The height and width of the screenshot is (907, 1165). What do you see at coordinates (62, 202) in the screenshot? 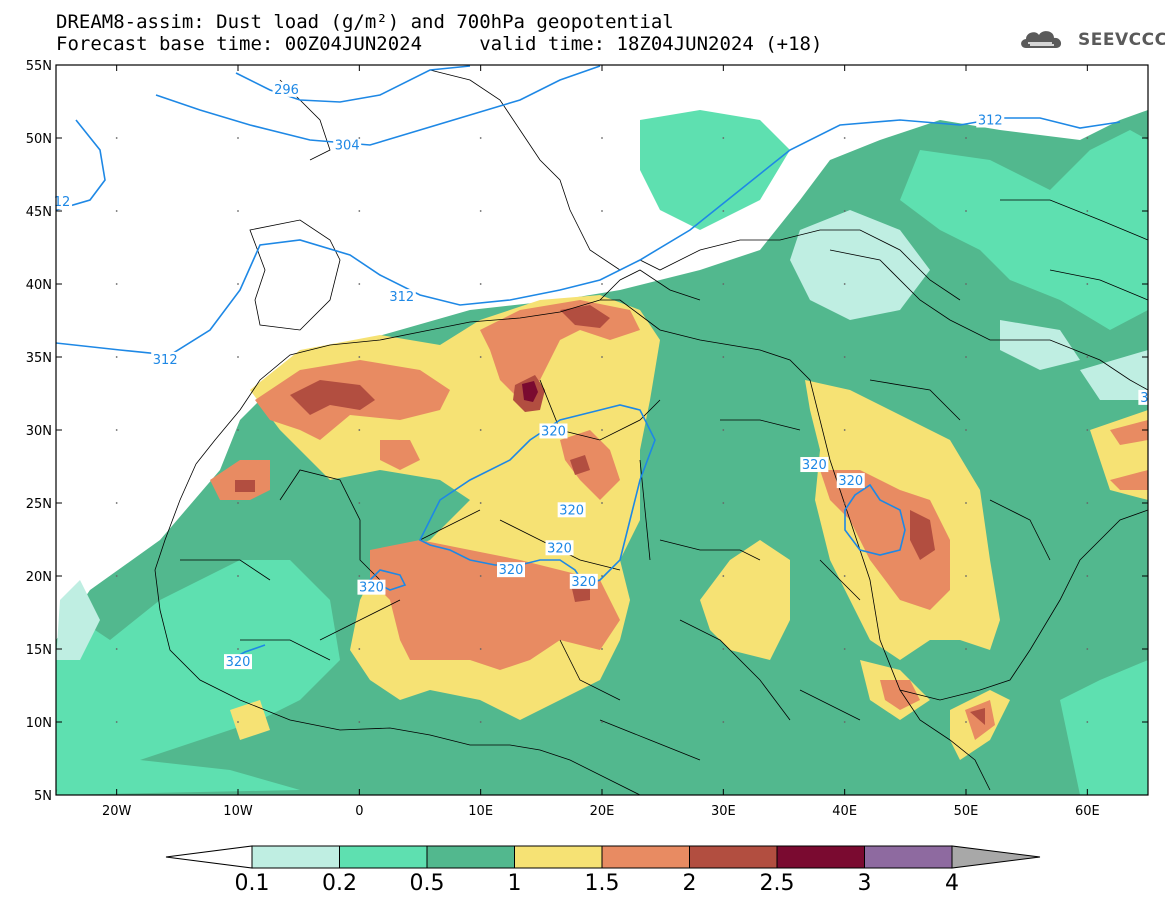
I see `contour-label: 12` at bounding box center [62, 202].